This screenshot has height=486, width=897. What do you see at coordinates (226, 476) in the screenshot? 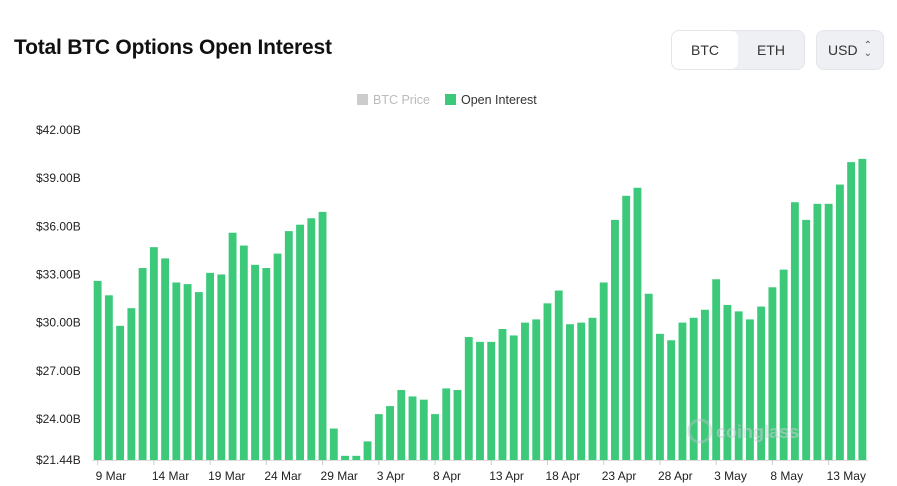
I see `x-tick-label: 19 Mar` at bounding box center [226, 476].